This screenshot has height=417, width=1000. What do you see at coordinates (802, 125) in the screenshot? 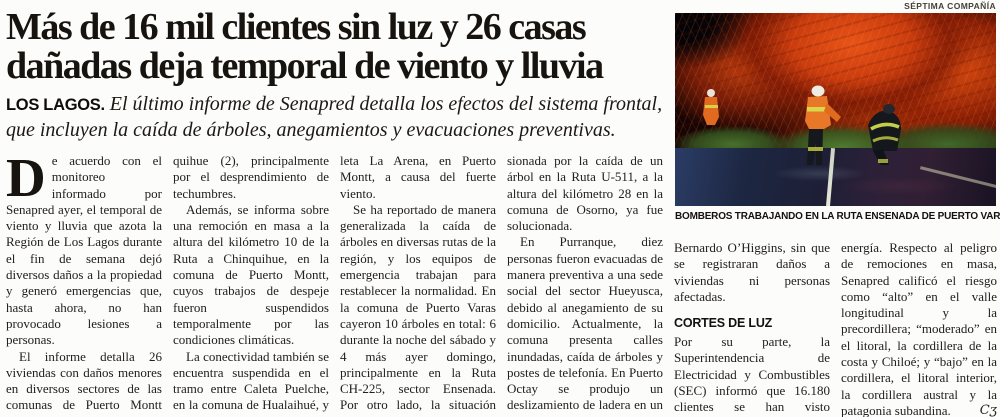
I see `photo-firefighters` at bounding box center [802, 125].